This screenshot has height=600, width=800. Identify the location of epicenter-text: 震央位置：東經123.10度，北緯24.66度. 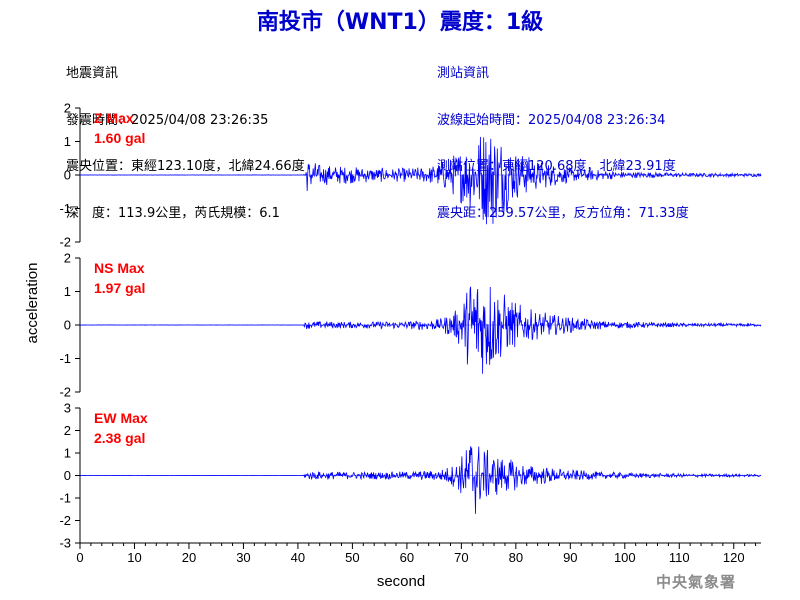
(185, 166).